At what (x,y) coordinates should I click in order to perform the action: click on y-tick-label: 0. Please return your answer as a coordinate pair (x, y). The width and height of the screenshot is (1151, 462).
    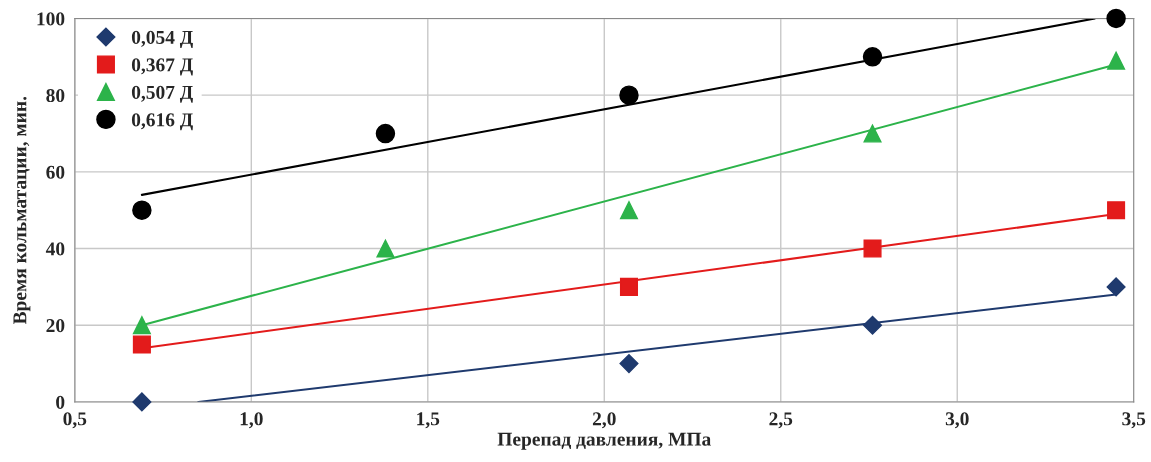
    Looking at the image, I should click on (60, 402).